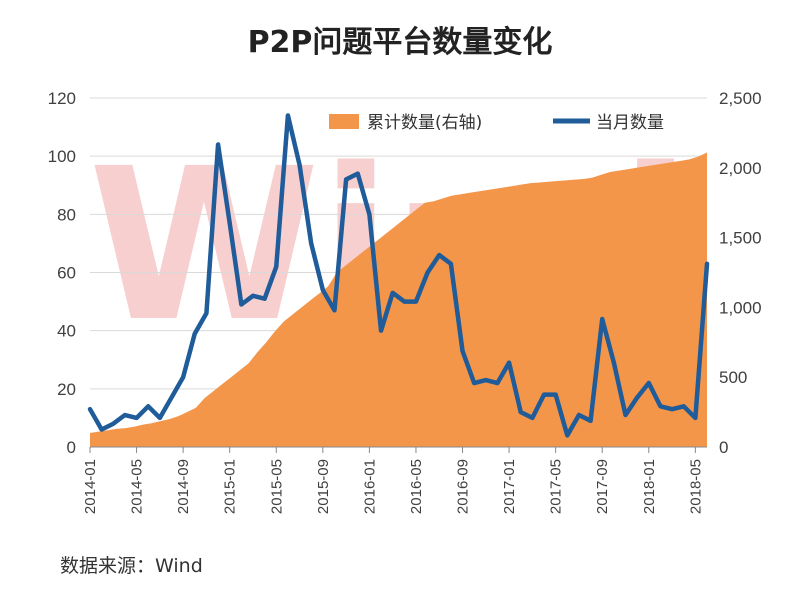 This screenshot has height=597, width=800. What do you see at coordinates (733, 377) in the screenshot?
I see `right-tick-label: 500` at bounding box center [733, 377].